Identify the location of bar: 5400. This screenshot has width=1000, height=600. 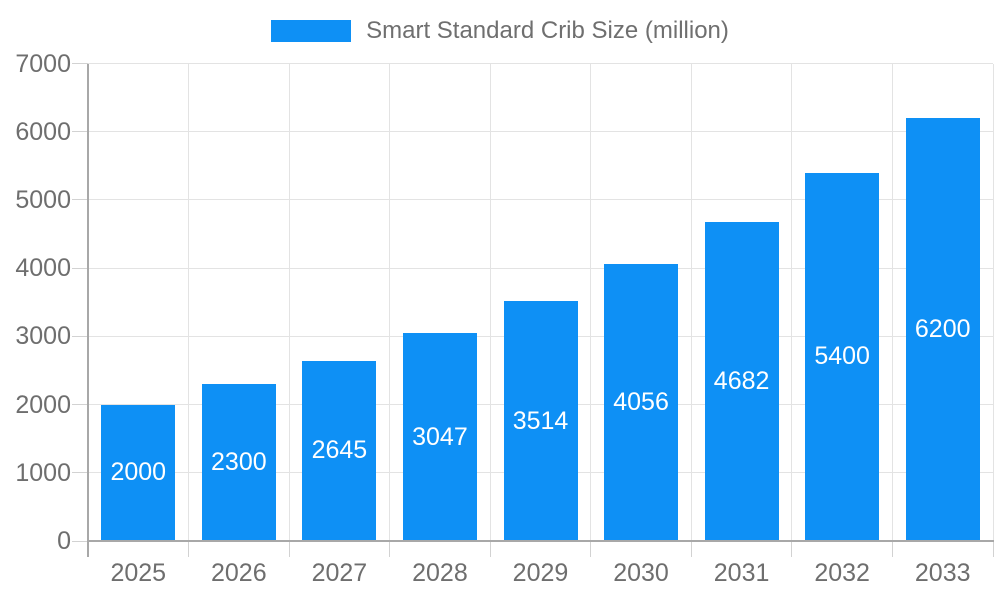
(842, 356).